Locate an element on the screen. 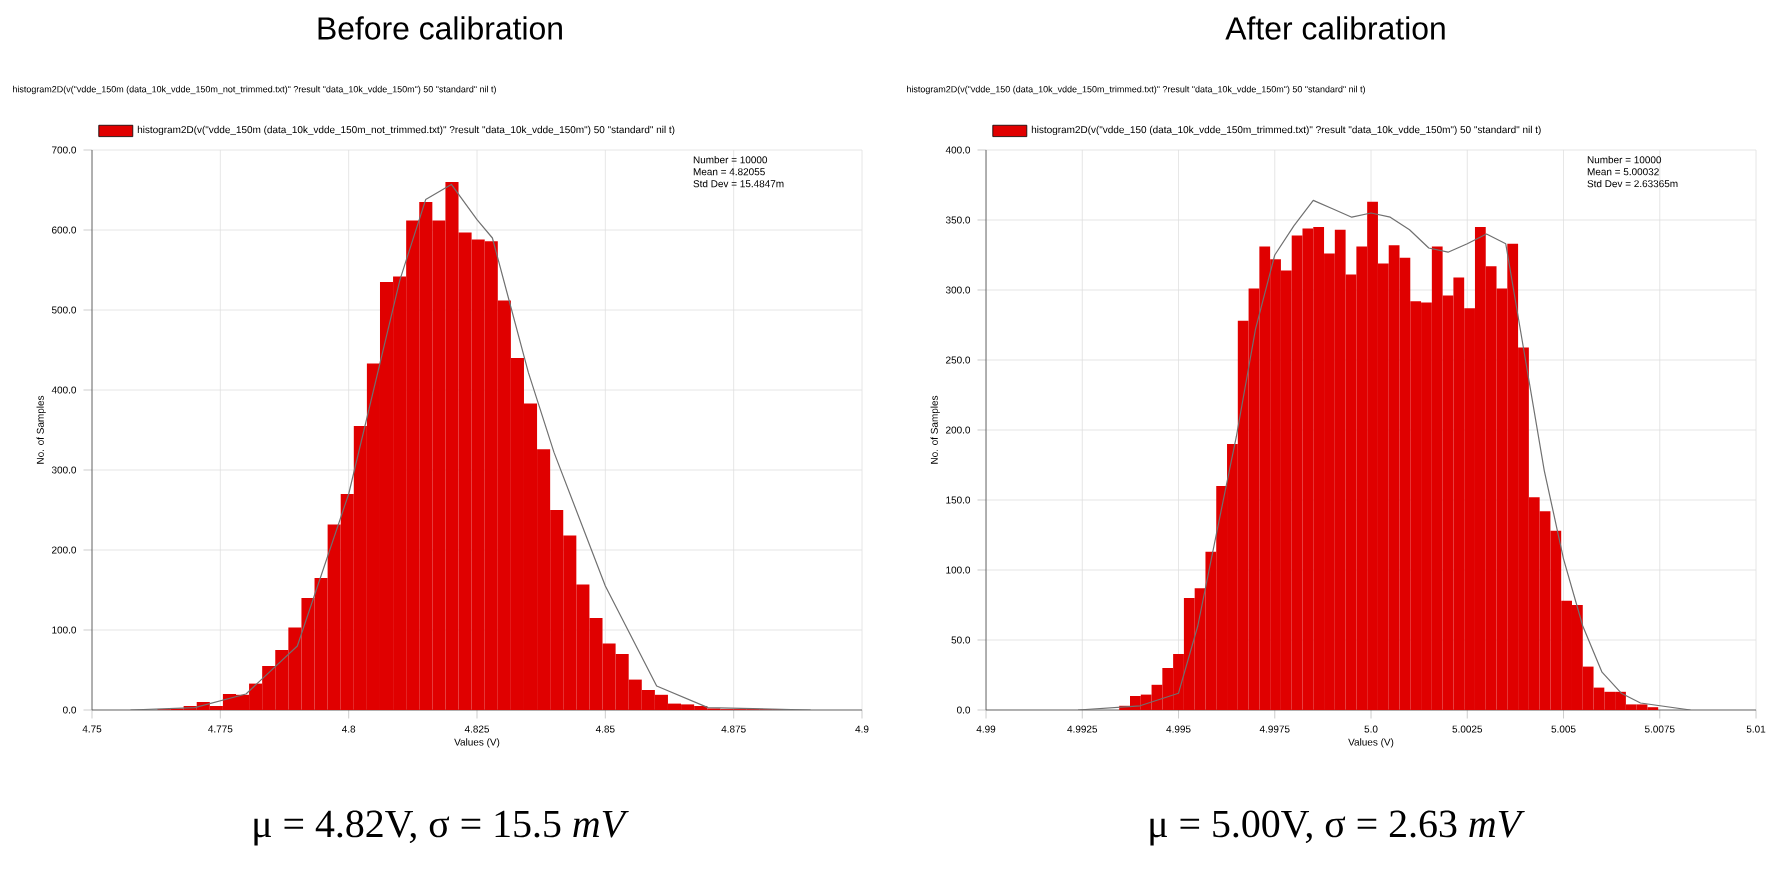  chart-title: After calibration is located at coordinates (1335, 28).